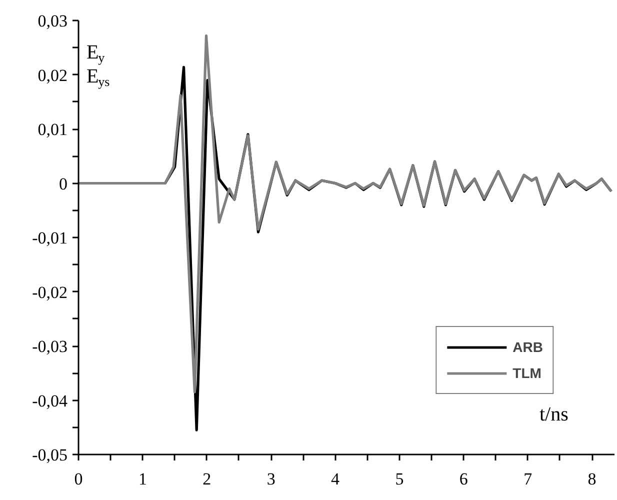  Describe the element at coordinates (63, 184) in the screenshot. I see `y-tick-label: 0` at that location.